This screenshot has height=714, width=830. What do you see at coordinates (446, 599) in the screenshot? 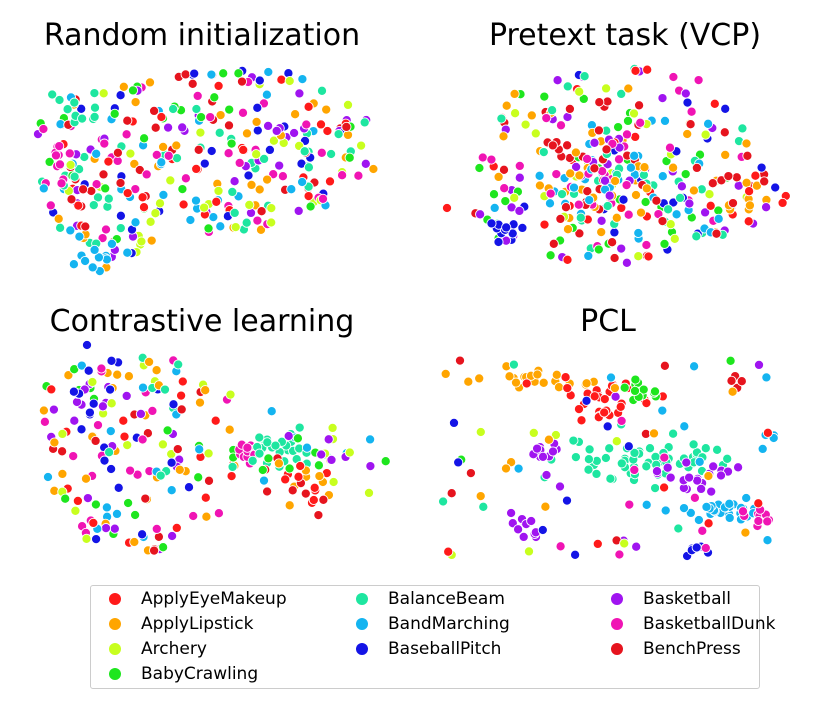
I see `legend-label: BalanceBeam` at bounding box center [446, 599].